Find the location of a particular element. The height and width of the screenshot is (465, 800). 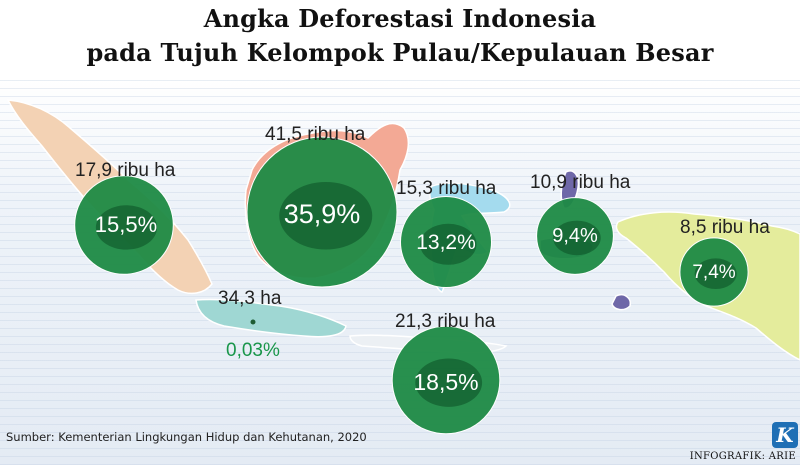

area-label-sulawesi: 15,3 ribu ha is located at coordinates (446, 188).